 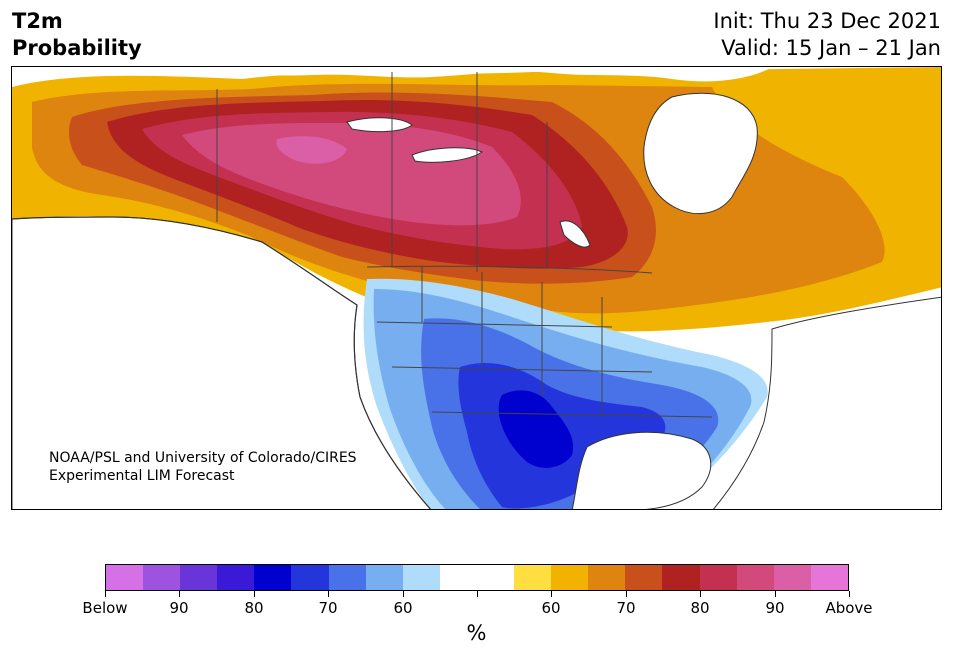 I want to click on colorbar-unit: %, so click(x=476, y=633).